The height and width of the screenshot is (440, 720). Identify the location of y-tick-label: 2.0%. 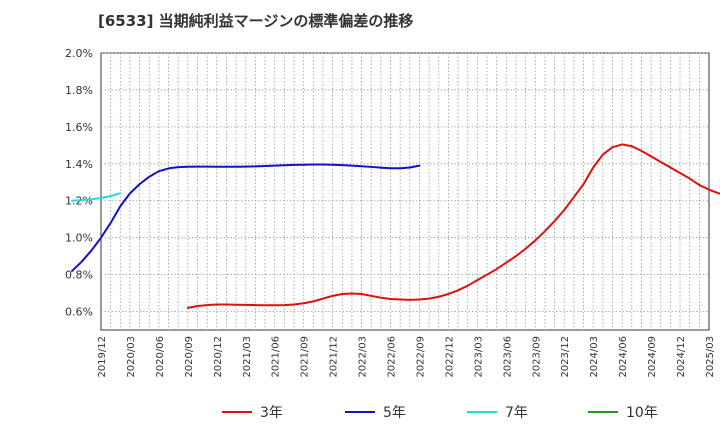
(79, 53).